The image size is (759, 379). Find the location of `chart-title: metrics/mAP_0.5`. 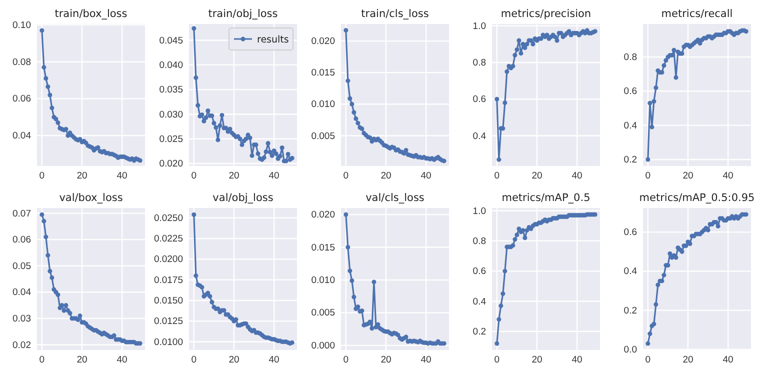

chart-title: metrics/mAP_0.5 is located at coordinates (546, 198).